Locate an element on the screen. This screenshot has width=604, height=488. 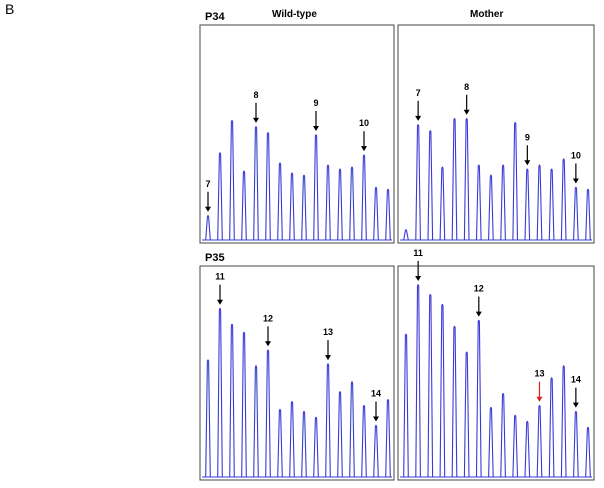
marker-label: 9 is located at coordinates (527, 137).